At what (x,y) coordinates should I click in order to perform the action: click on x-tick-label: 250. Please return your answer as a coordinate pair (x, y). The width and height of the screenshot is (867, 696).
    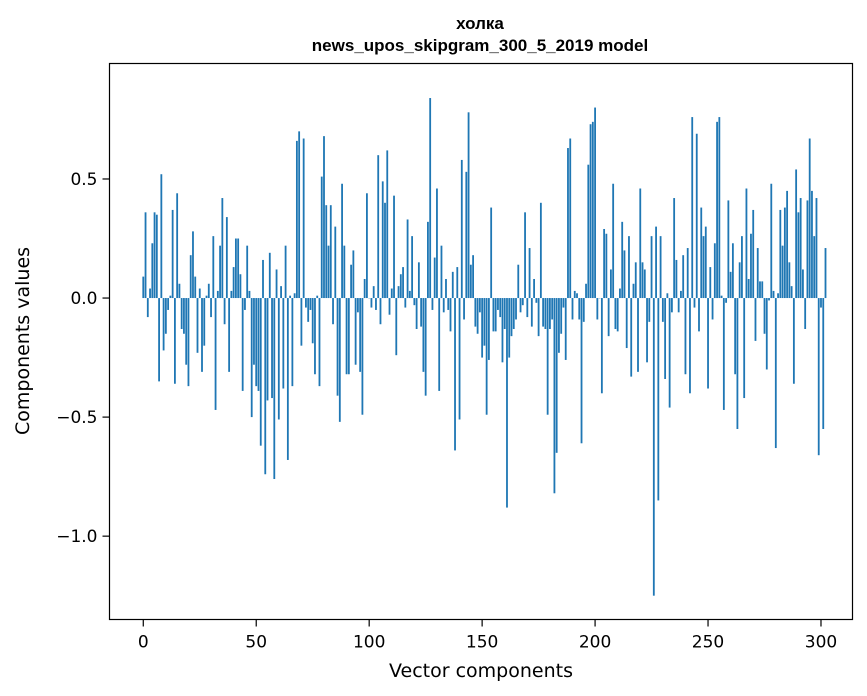
    Looking at the image, I should click on (708, 643).